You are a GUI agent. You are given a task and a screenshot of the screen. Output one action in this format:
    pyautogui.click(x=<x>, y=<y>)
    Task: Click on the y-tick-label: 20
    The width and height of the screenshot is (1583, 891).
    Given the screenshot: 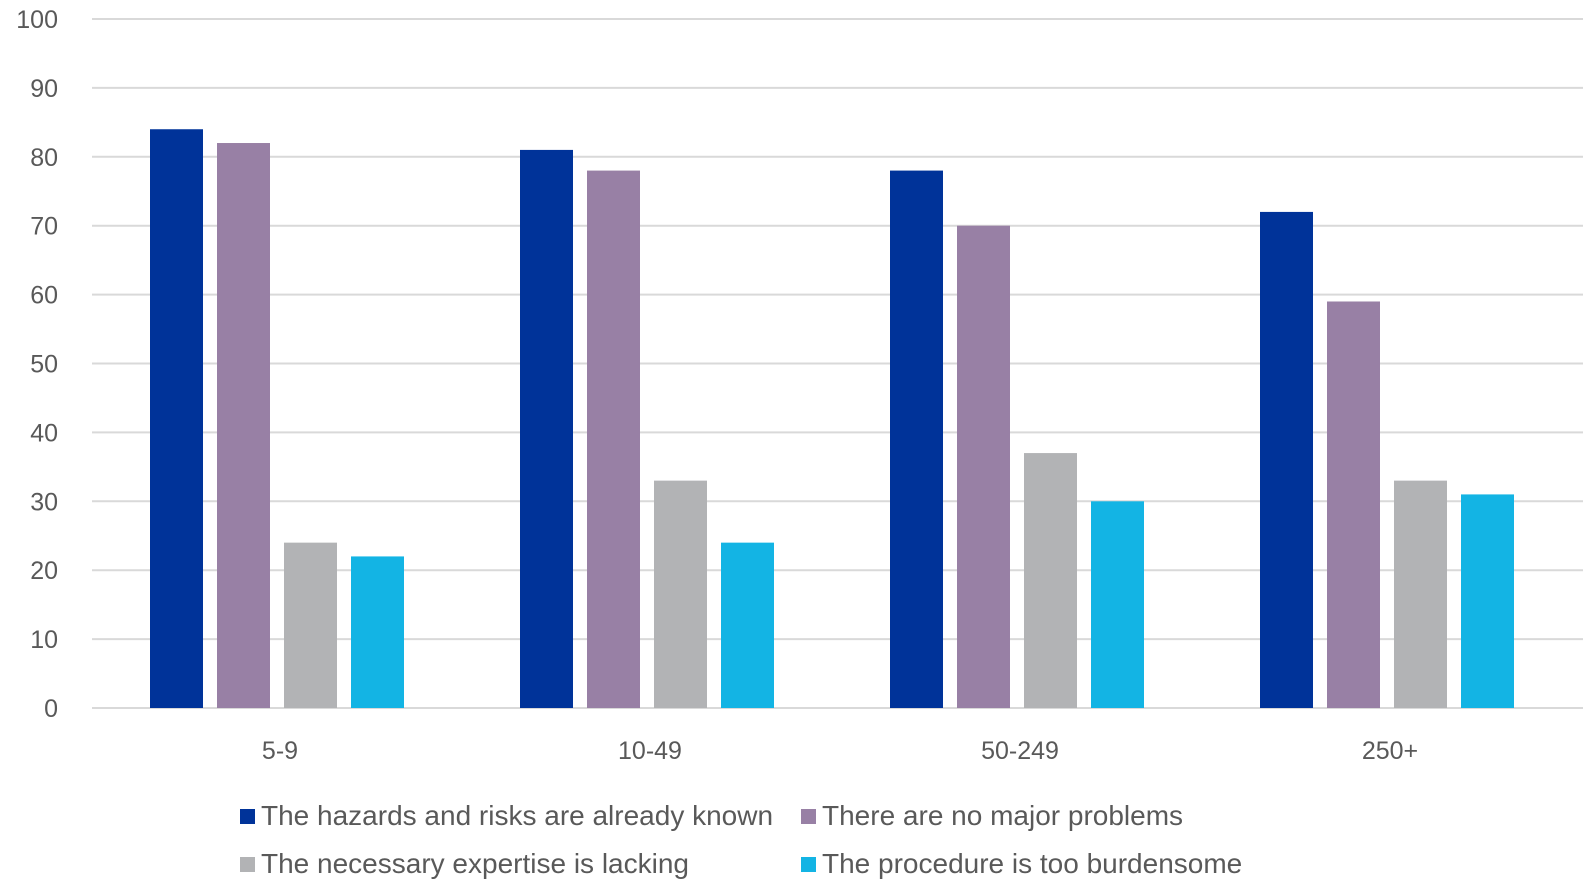 What is the action you would take?
    pyautogui.click(x=44, y=571)
    